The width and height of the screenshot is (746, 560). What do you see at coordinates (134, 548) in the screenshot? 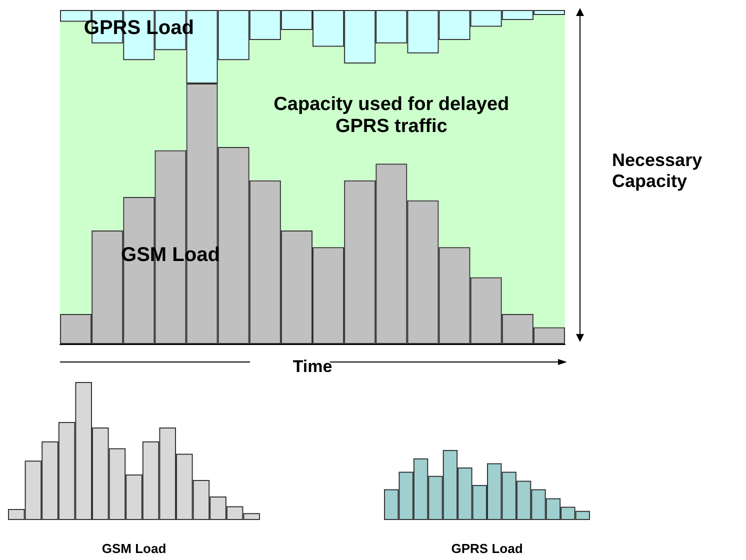
I see `x-axis-title: GSM Load` at bounding box center [134, 548].